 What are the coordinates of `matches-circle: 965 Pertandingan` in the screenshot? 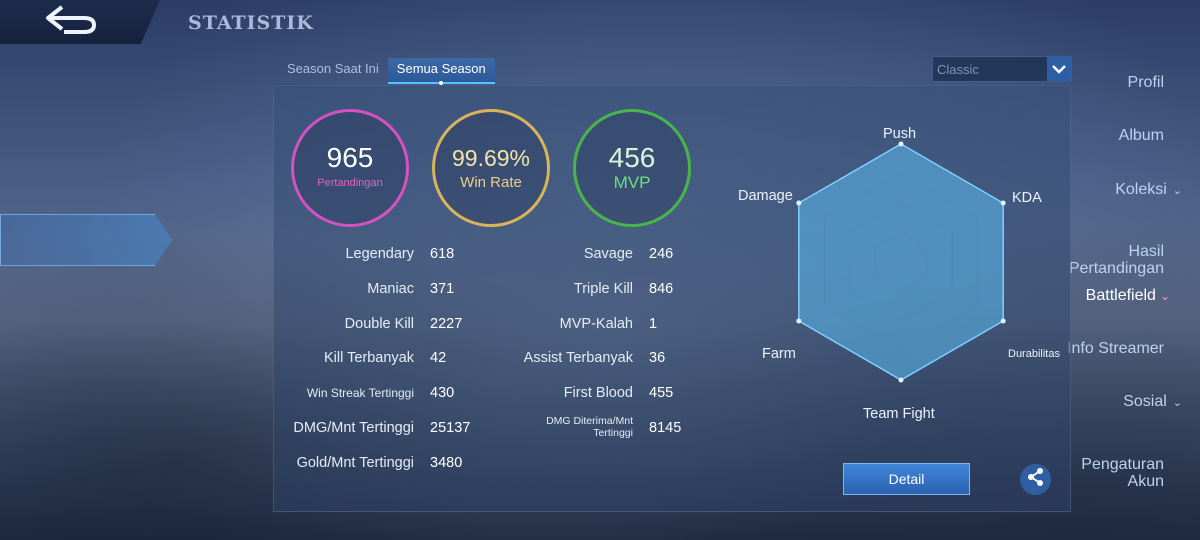 It's located at (350, 168).